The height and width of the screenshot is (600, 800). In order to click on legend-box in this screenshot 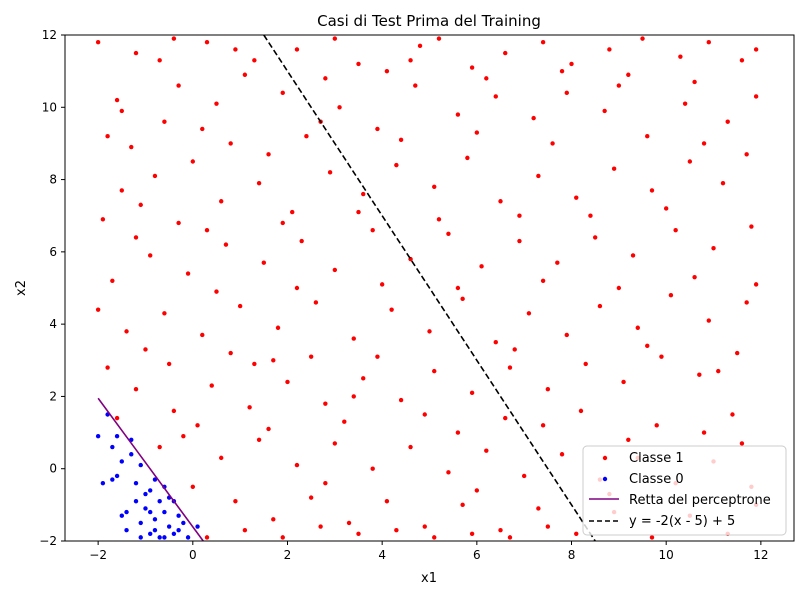, I will do `click(684, 490)`.